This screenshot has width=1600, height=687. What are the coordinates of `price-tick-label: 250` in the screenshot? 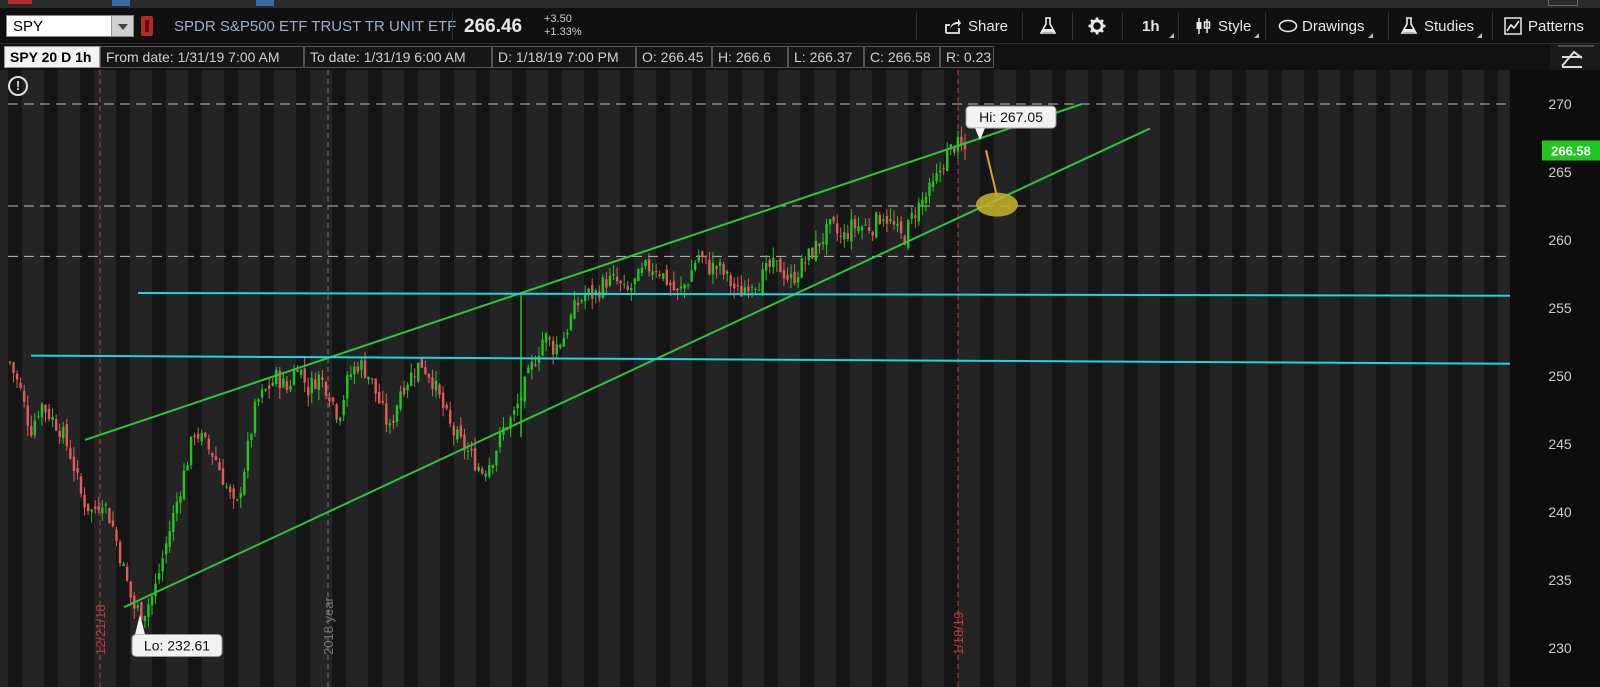 It's located at (1560, 376).